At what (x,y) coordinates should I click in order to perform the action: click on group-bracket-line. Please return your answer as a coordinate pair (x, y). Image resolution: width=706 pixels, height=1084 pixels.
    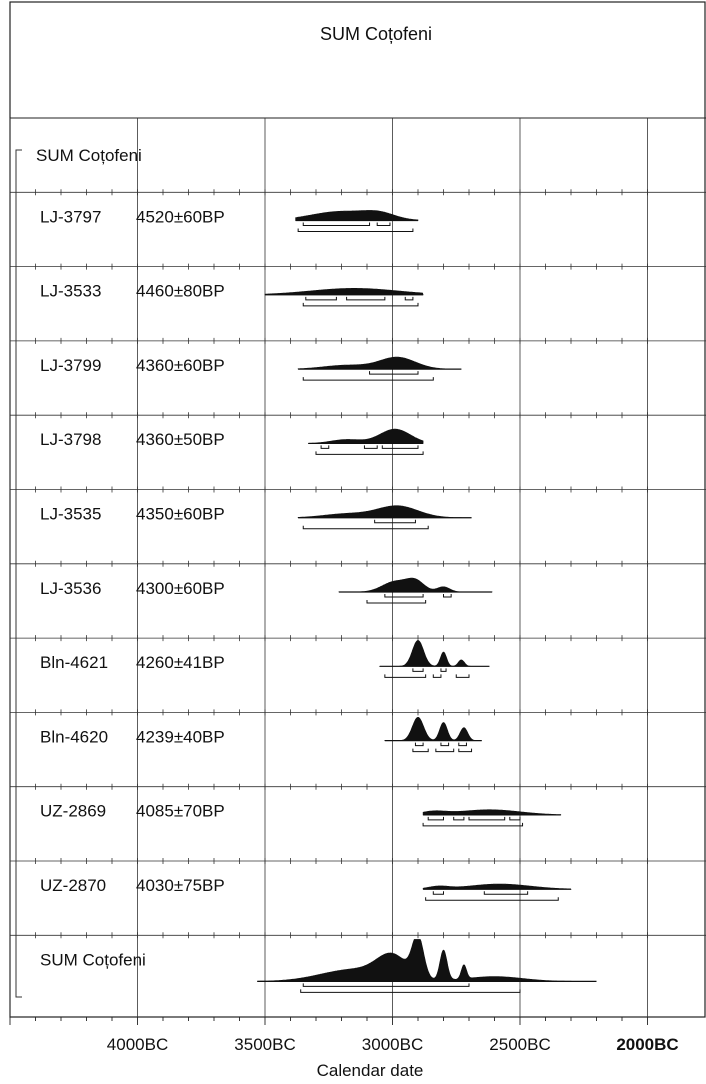
    Looking at the image, I should click on (18, 573).